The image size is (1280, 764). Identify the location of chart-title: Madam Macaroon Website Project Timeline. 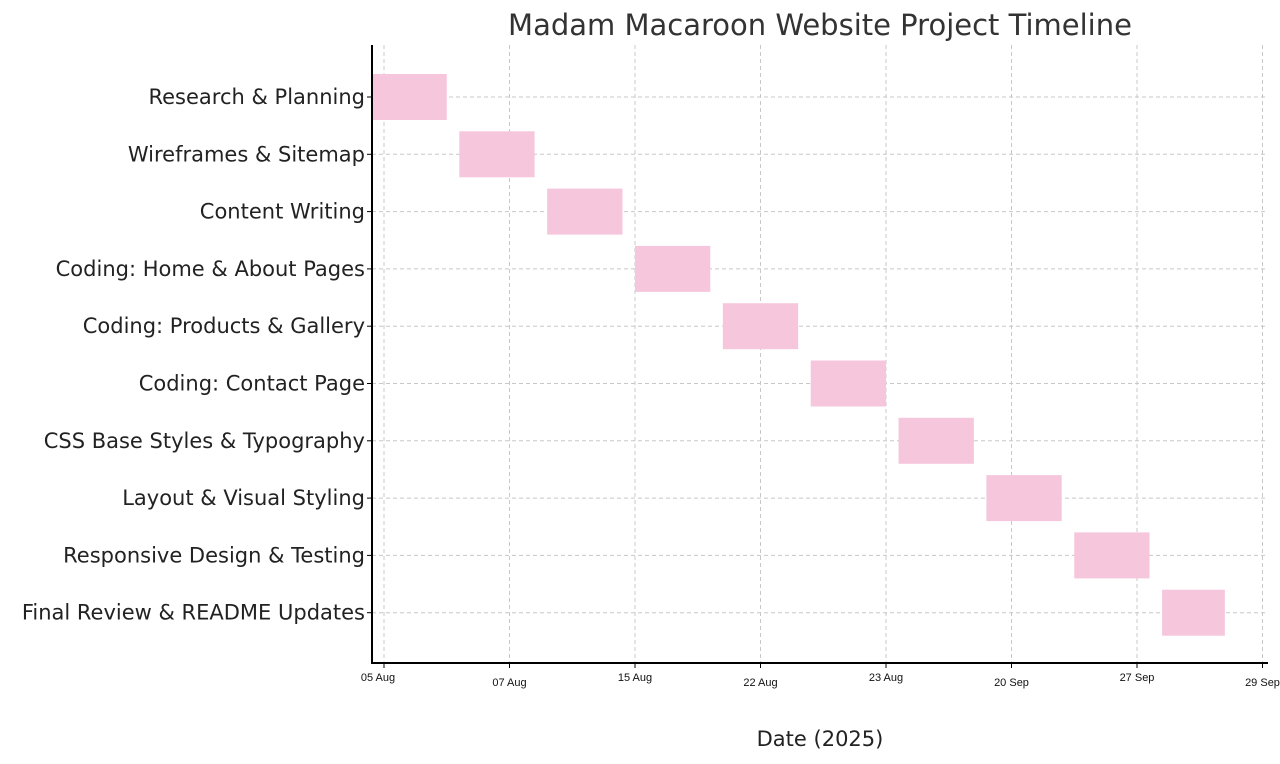
(820, 25).